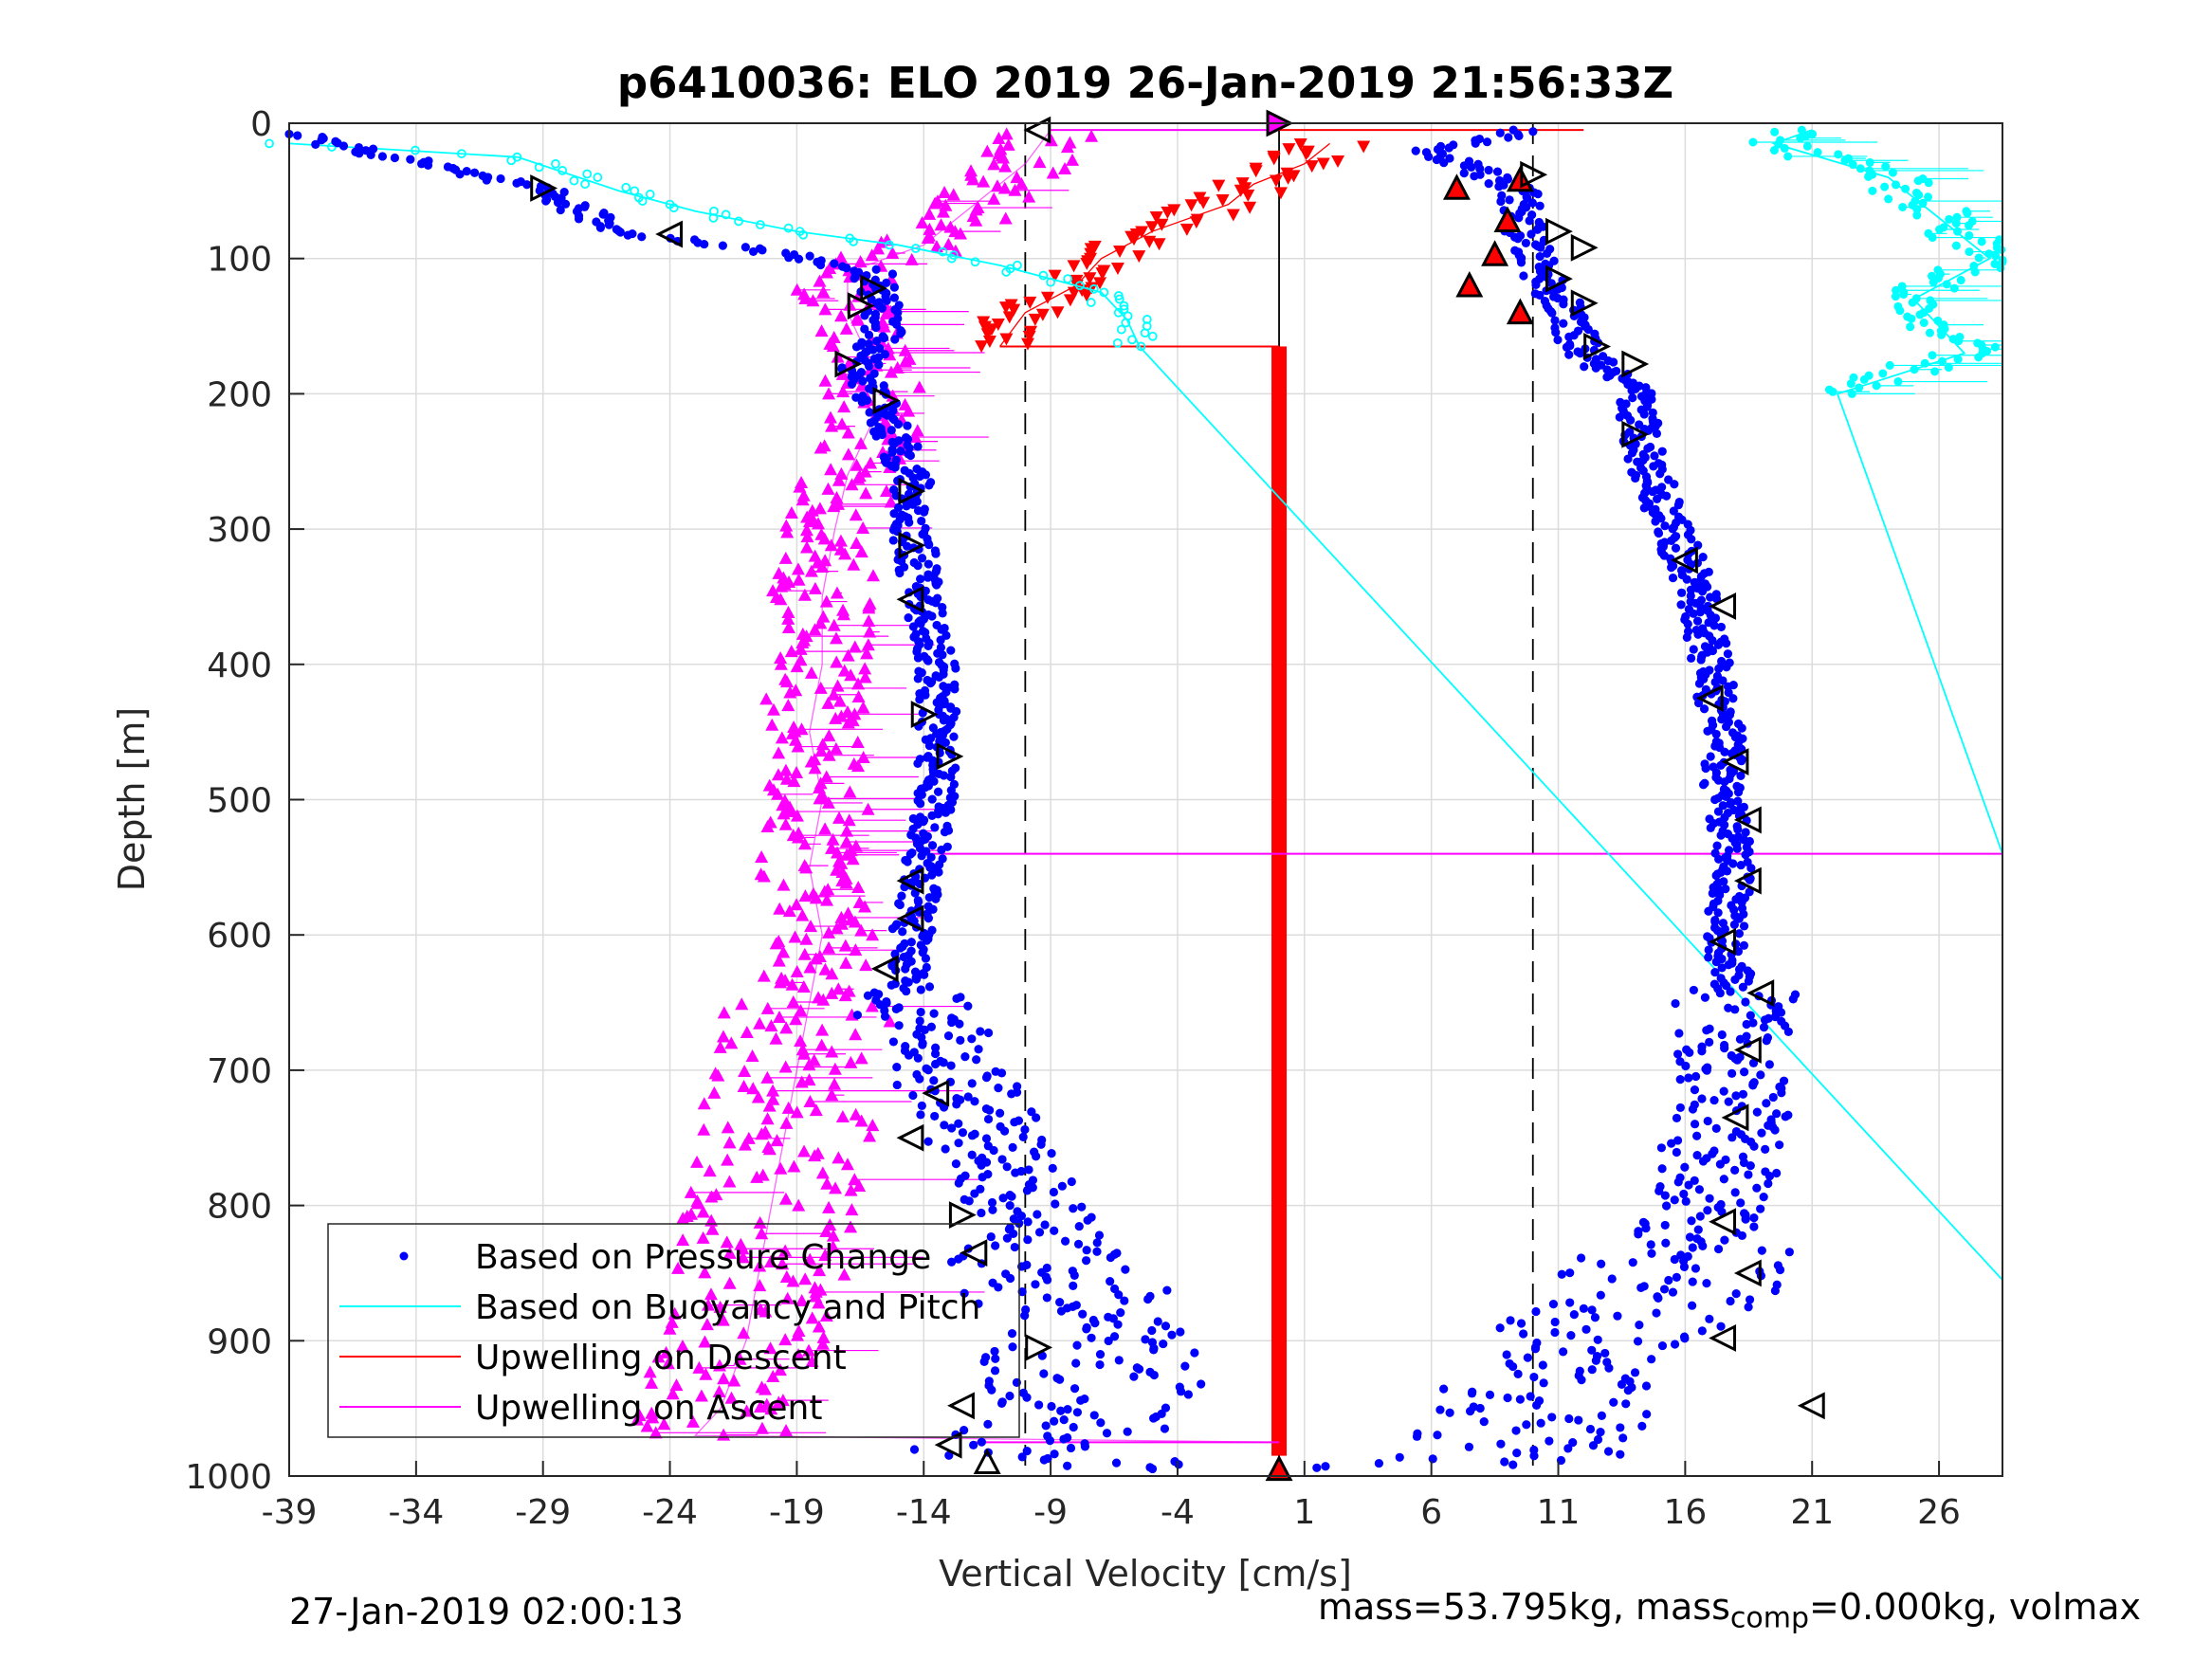  I want to click on legend-label: Upwelling on Descent, so click(661, 1358).